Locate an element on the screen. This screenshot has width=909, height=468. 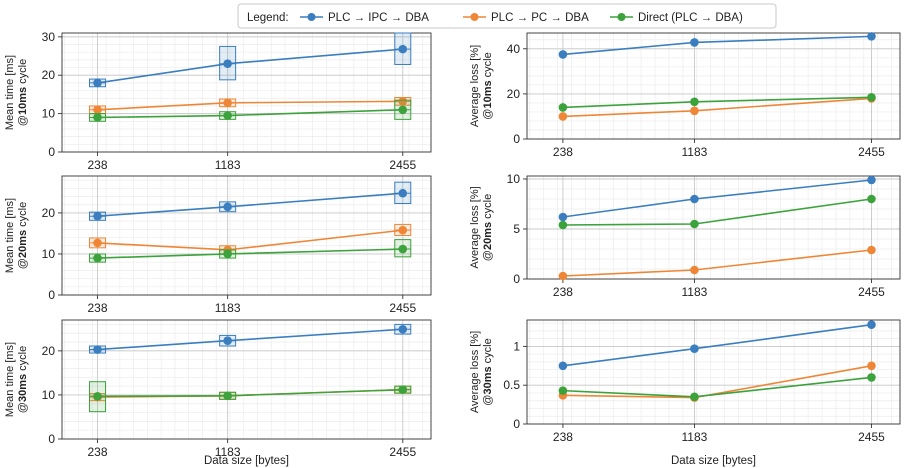
y-tick-label: 1 is located at coordinates (516, 346).